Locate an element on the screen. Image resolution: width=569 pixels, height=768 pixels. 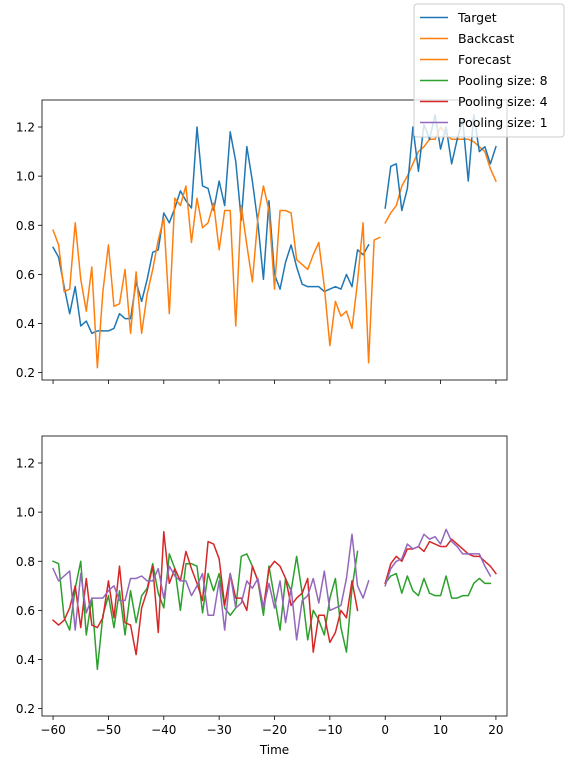
x-tick-label: −40 is located at coordinates (163, 730).